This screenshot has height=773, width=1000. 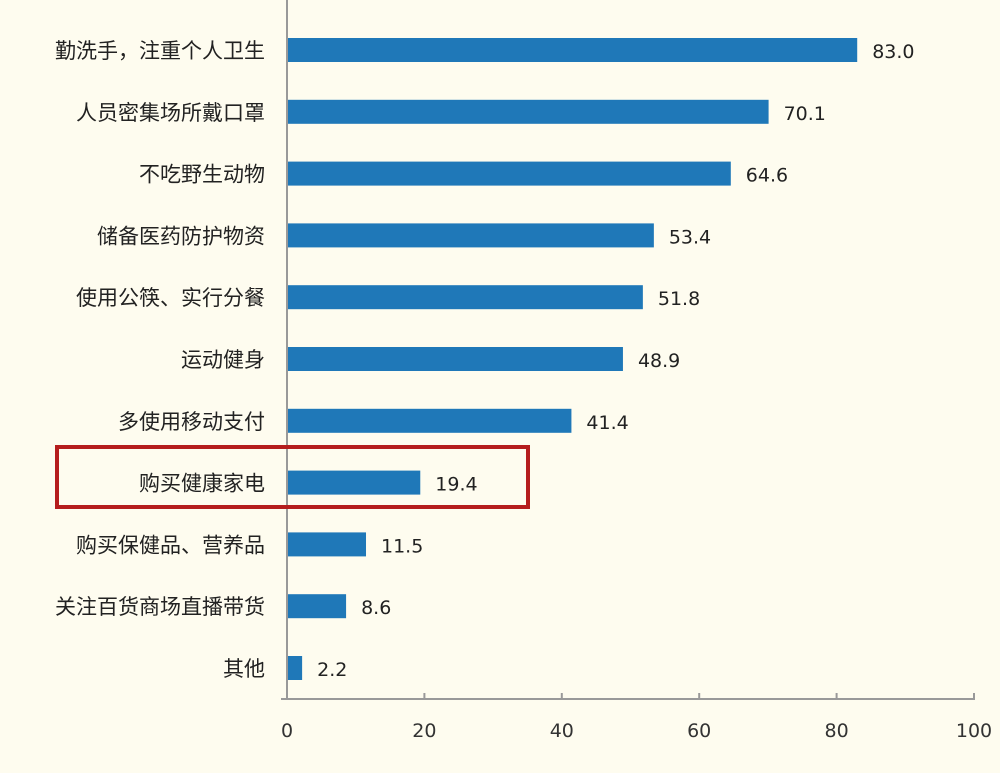 What do you see at coordinates (223, 360) in the screenshot?
I see `category-label: 运动健身` at bounding box center [223, 360].